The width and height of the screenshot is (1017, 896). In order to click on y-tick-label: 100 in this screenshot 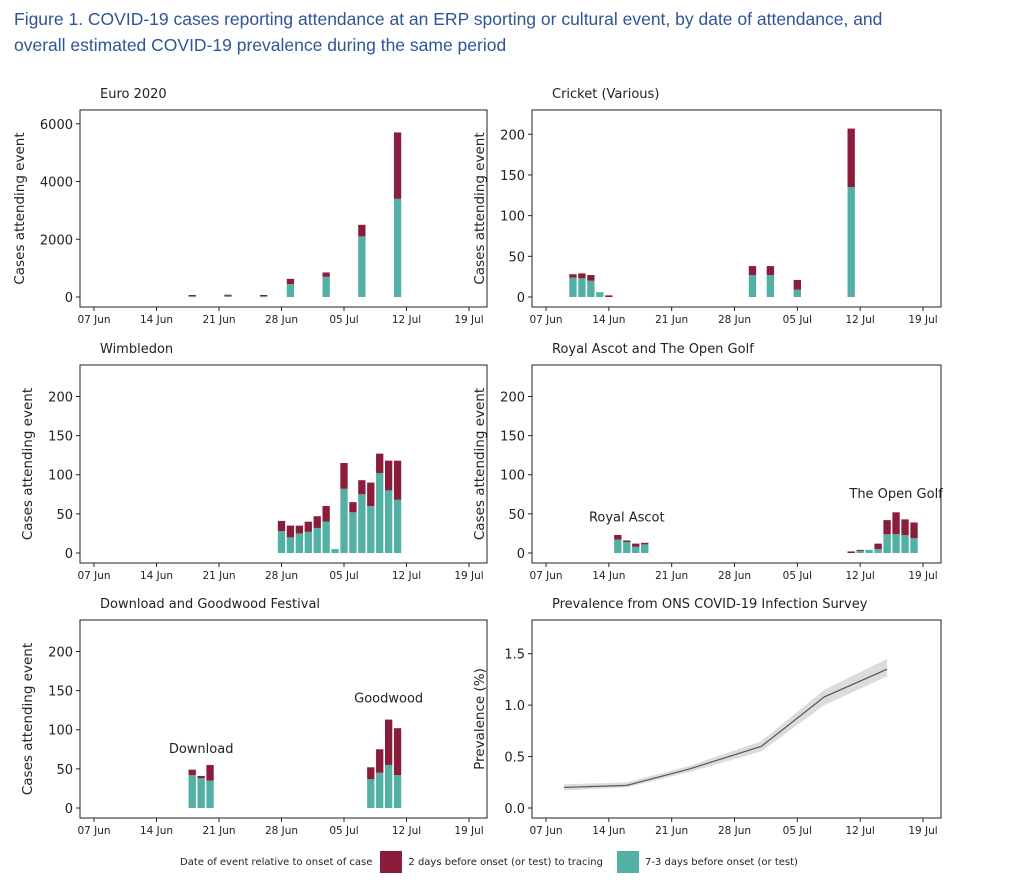, I will do `click(512, 476)`.